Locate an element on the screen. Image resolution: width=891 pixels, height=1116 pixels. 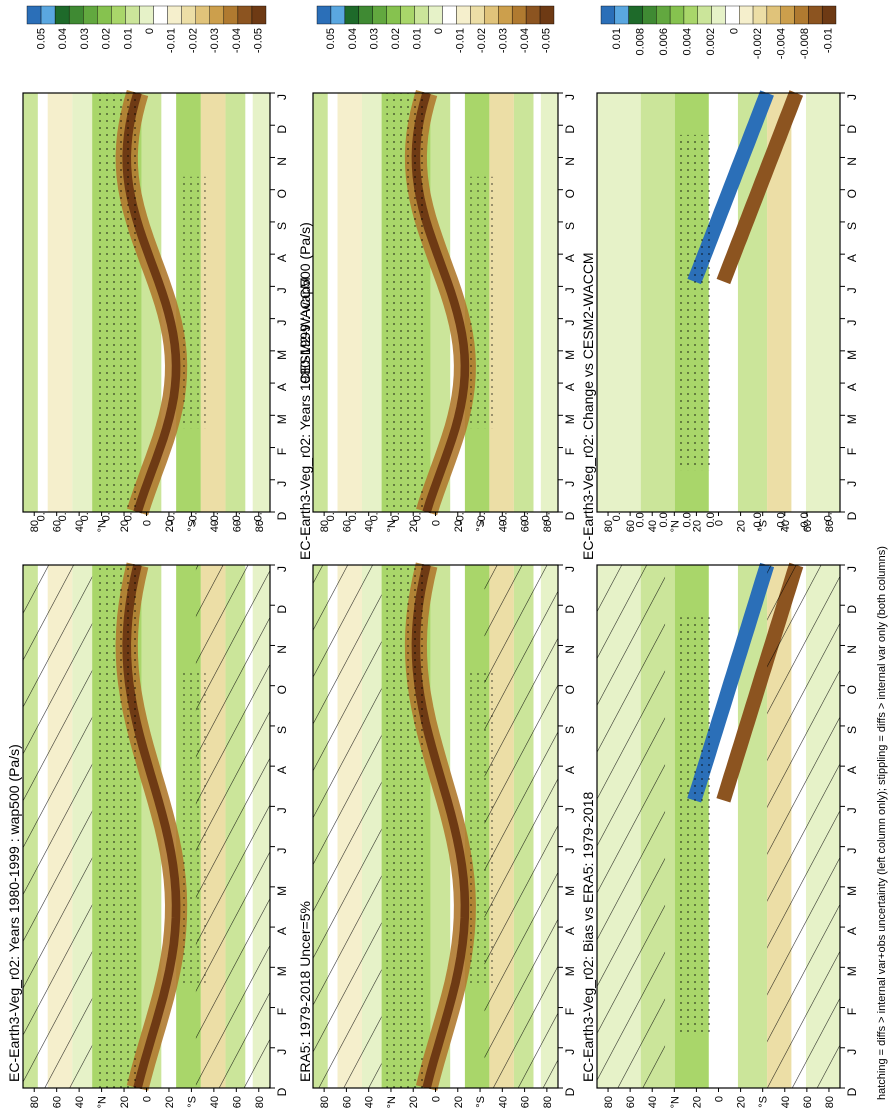
colorbar-label: 0.004 is located at coordinates (687, 42).